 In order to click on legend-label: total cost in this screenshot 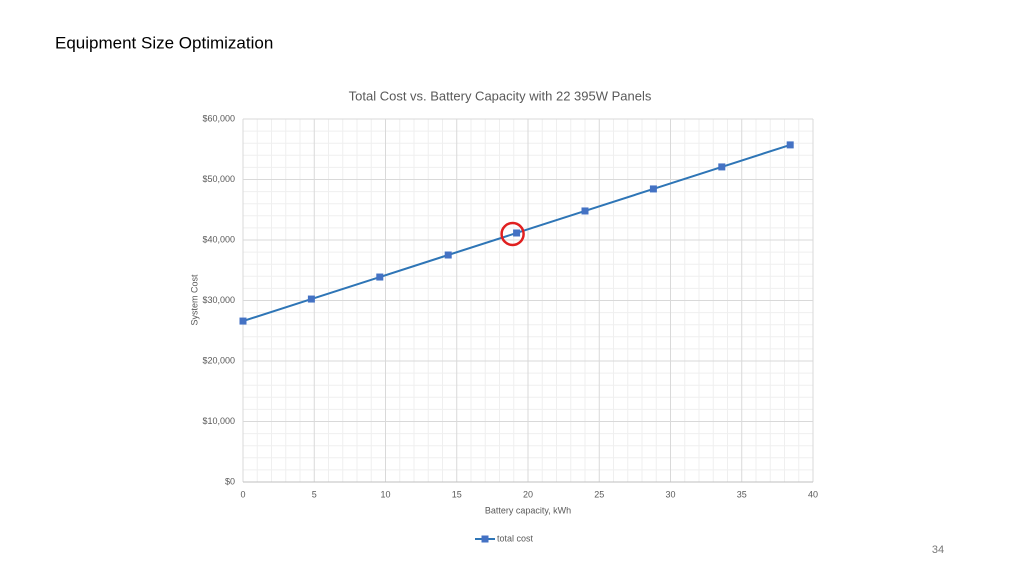, I will do `click(515, 538)`.